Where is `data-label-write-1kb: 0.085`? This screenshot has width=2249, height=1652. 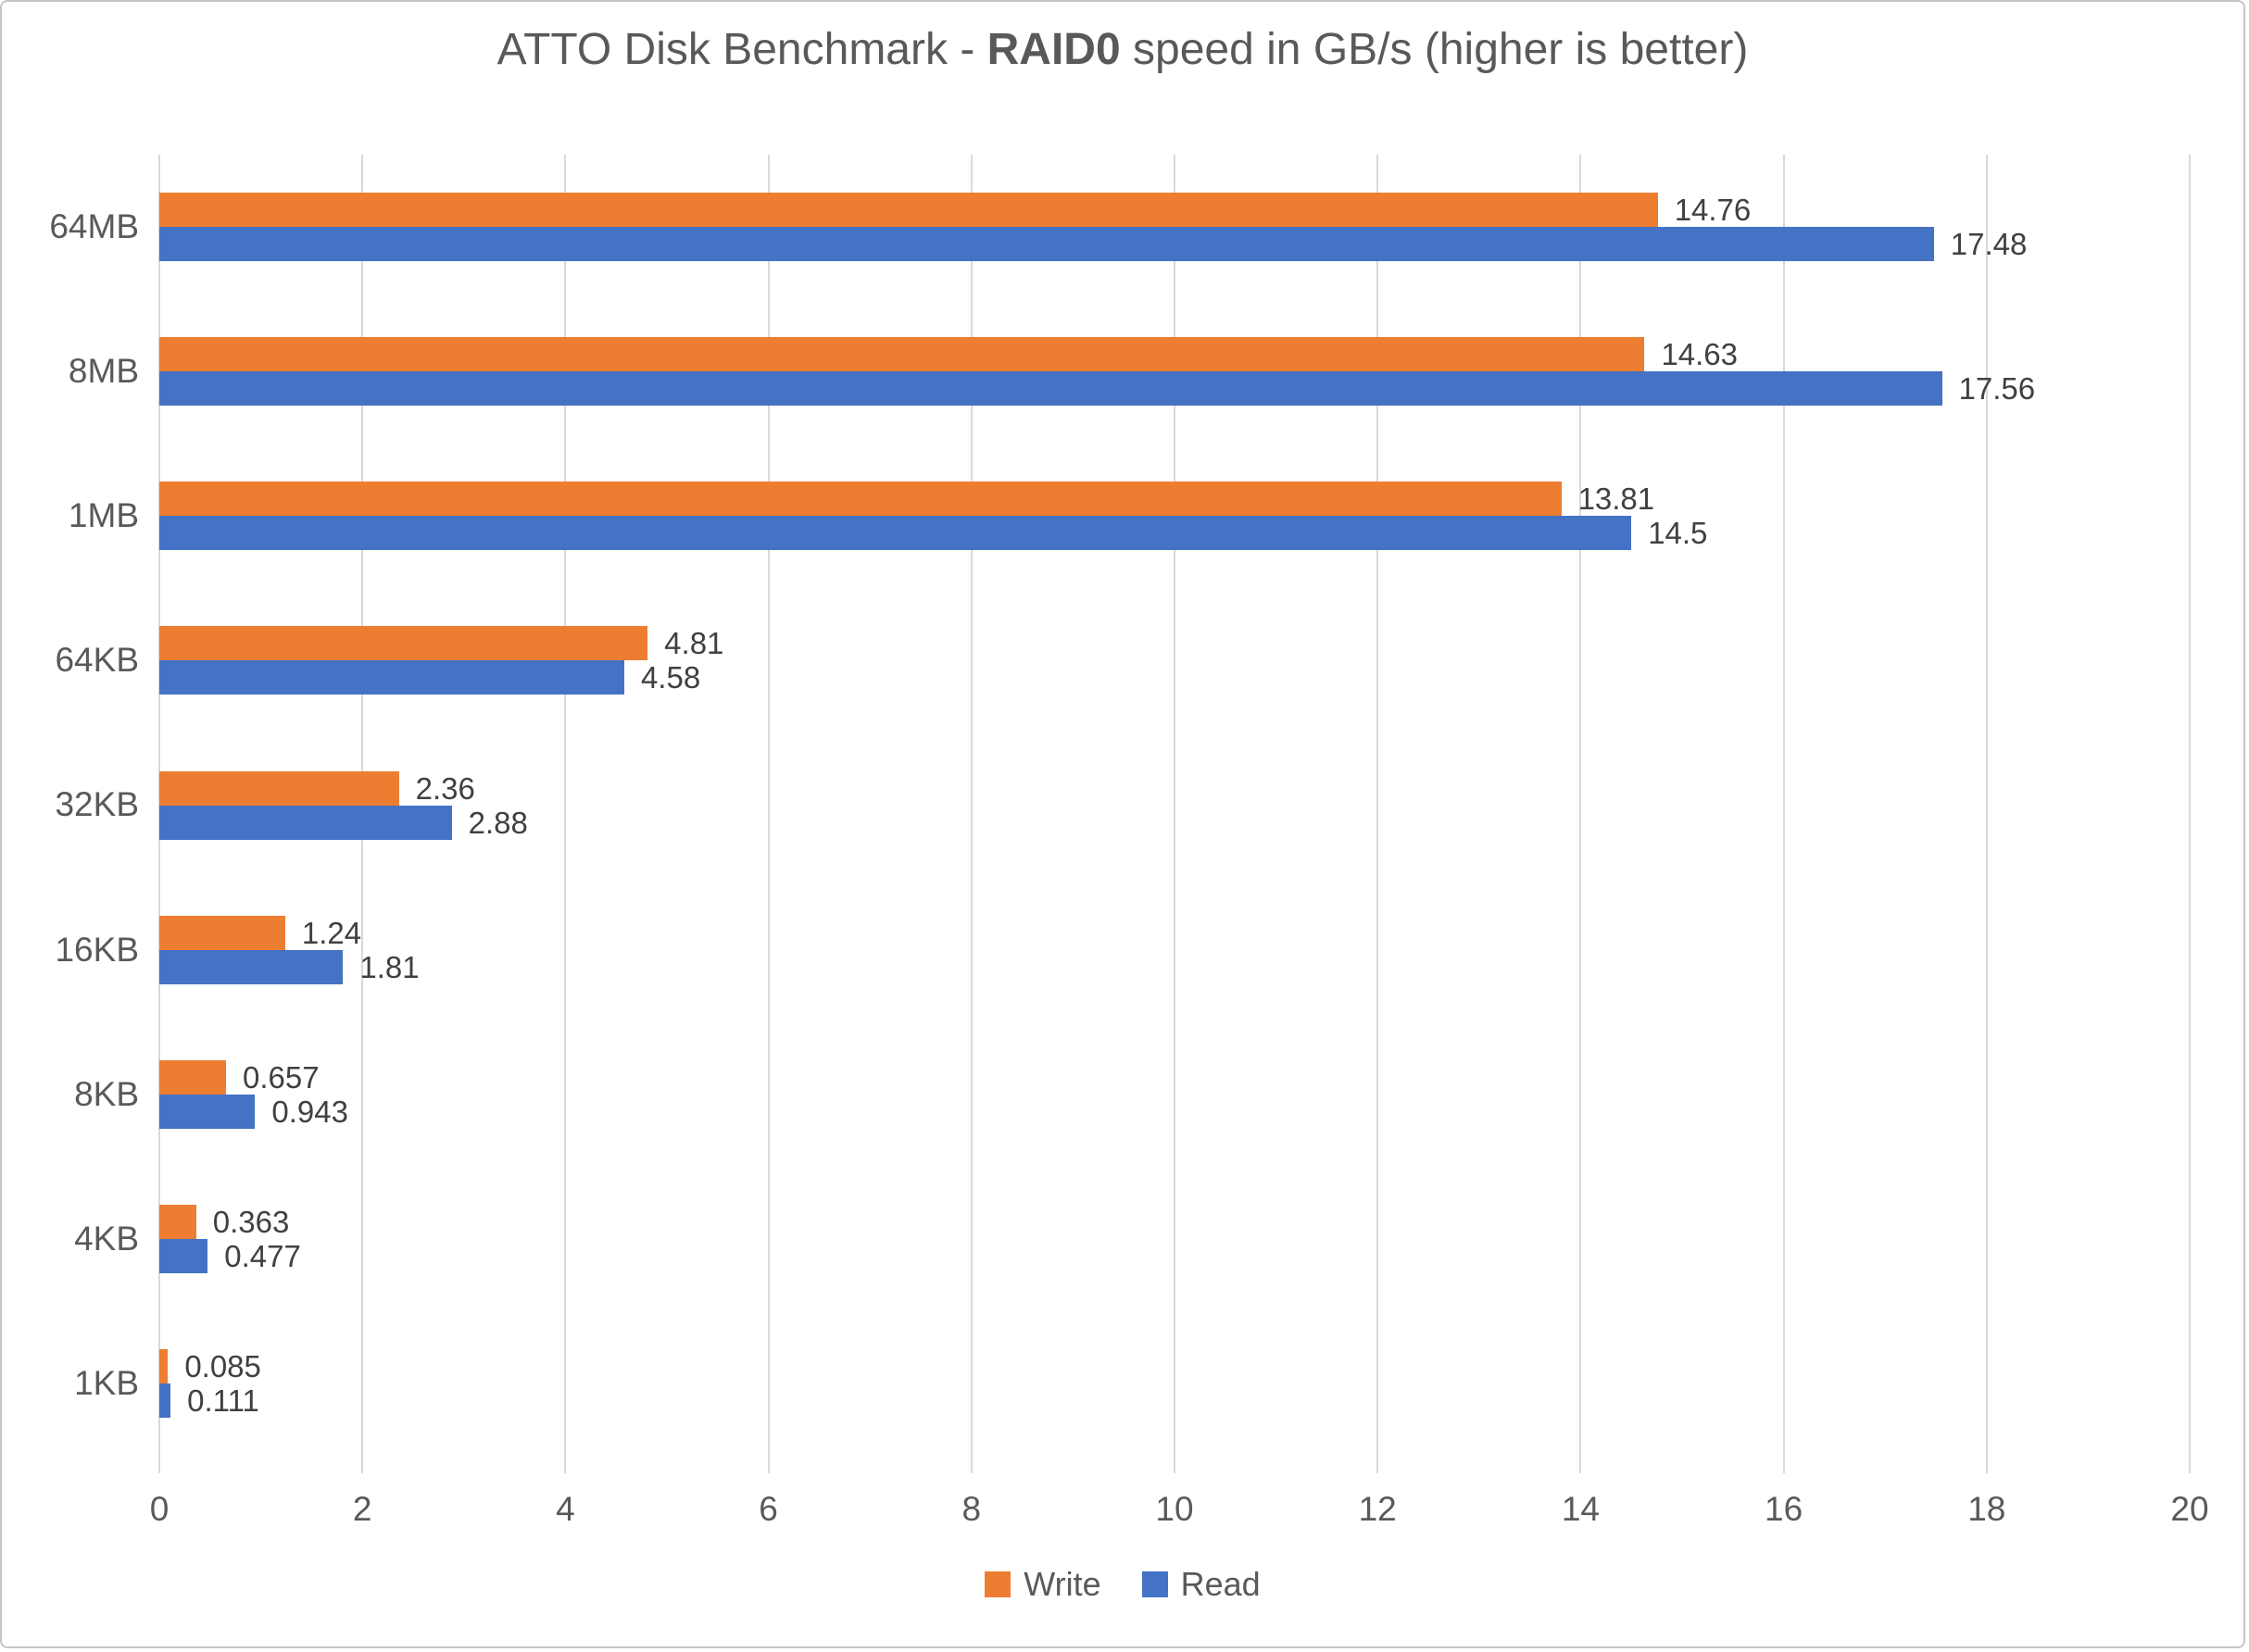
data-label-write-1kb: 0.085 is located at coordinates (222, 1365).